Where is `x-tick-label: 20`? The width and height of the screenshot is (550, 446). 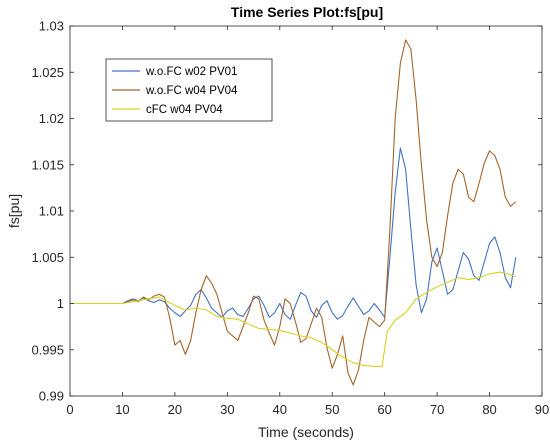
x-tick-label: 20 is located at coordinates (175, 409).